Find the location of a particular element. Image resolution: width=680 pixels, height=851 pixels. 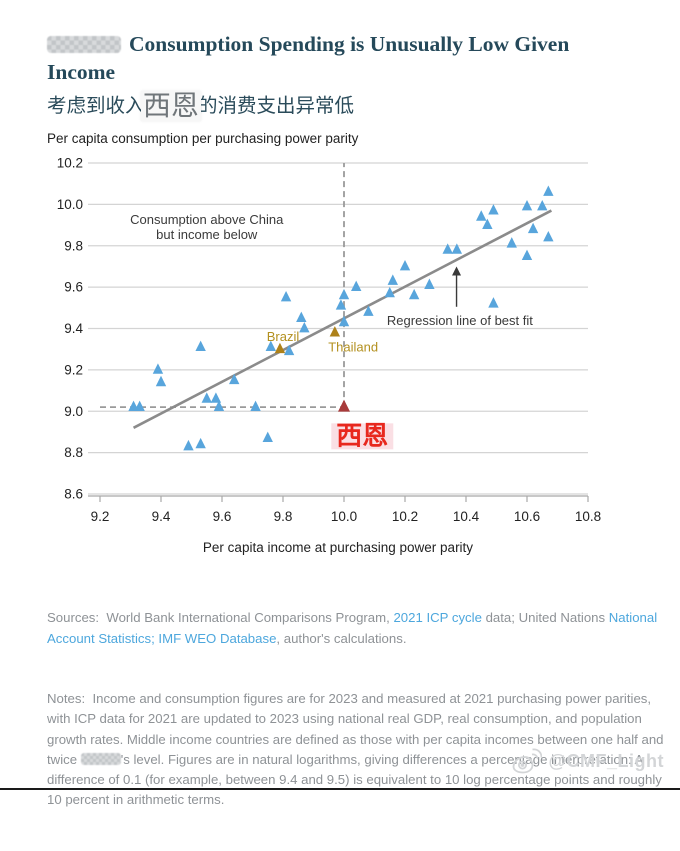

x-tick-label: 9.8 is located at coordinates (283, 516).